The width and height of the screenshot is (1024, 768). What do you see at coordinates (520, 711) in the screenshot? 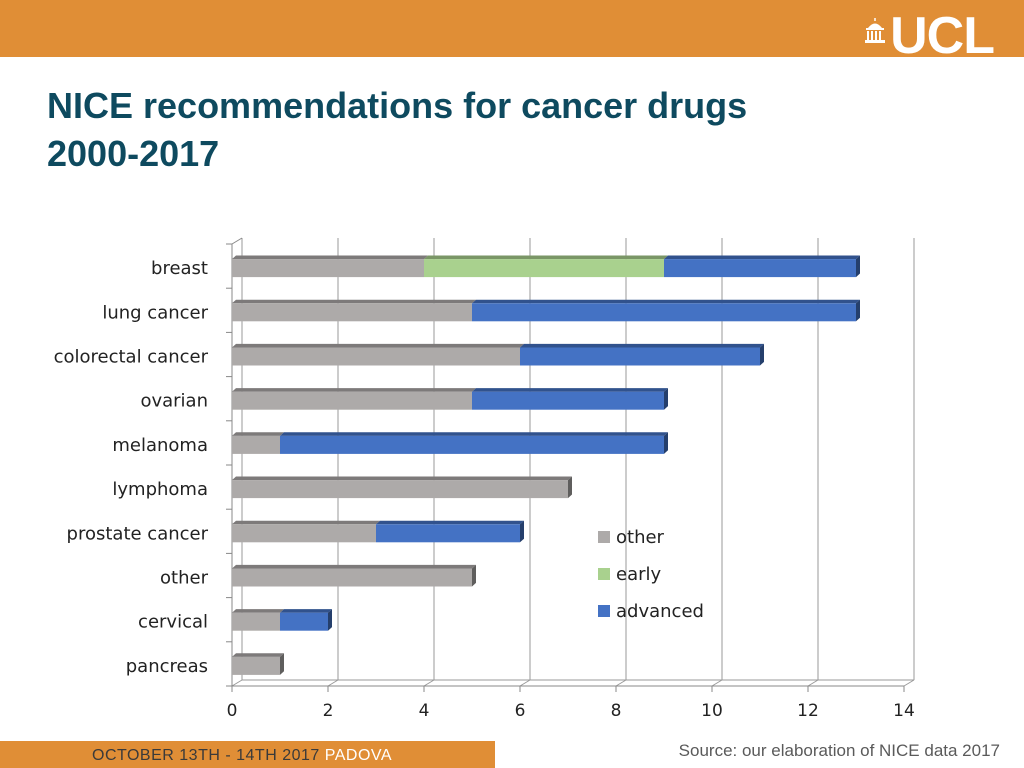
I see `x-tick-label: 6` at bounding box center [520, 711].